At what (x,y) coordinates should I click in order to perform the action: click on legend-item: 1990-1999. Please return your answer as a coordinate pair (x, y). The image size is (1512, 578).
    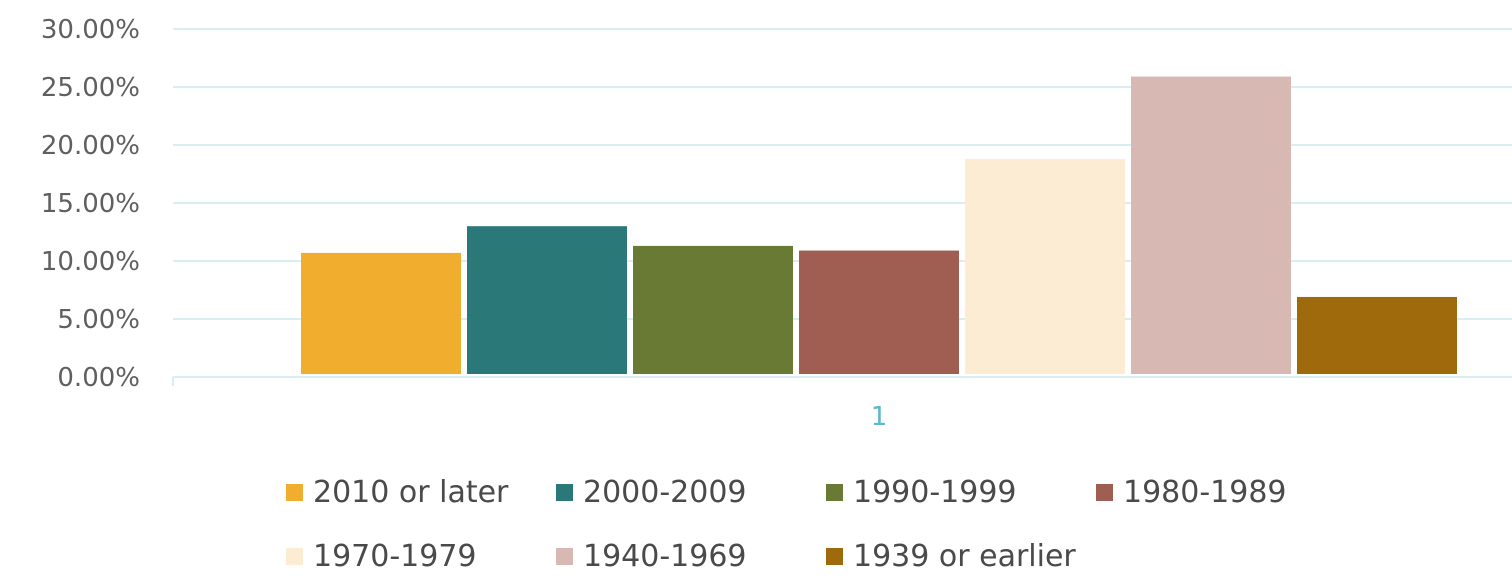
    Looking at the image, I should click on (921, 492).